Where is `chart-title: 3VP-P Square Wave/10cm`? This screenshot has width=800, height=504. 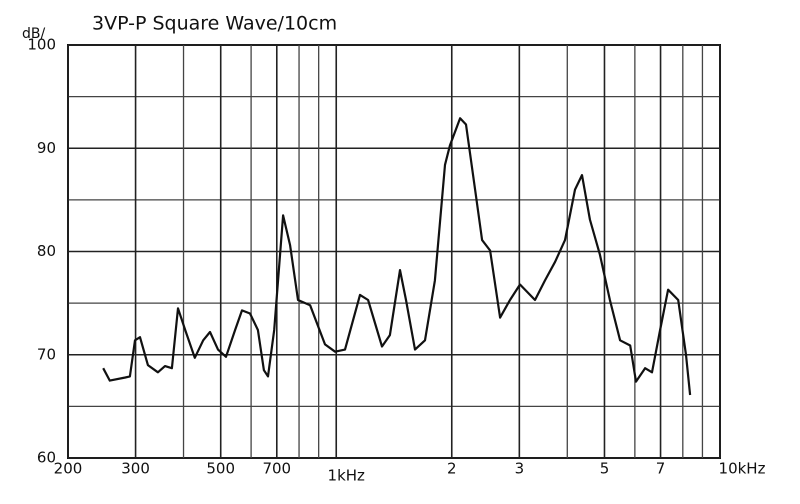 chart-title: 3VP-P Square Wave/10cm is located at coordinates (214, 24).